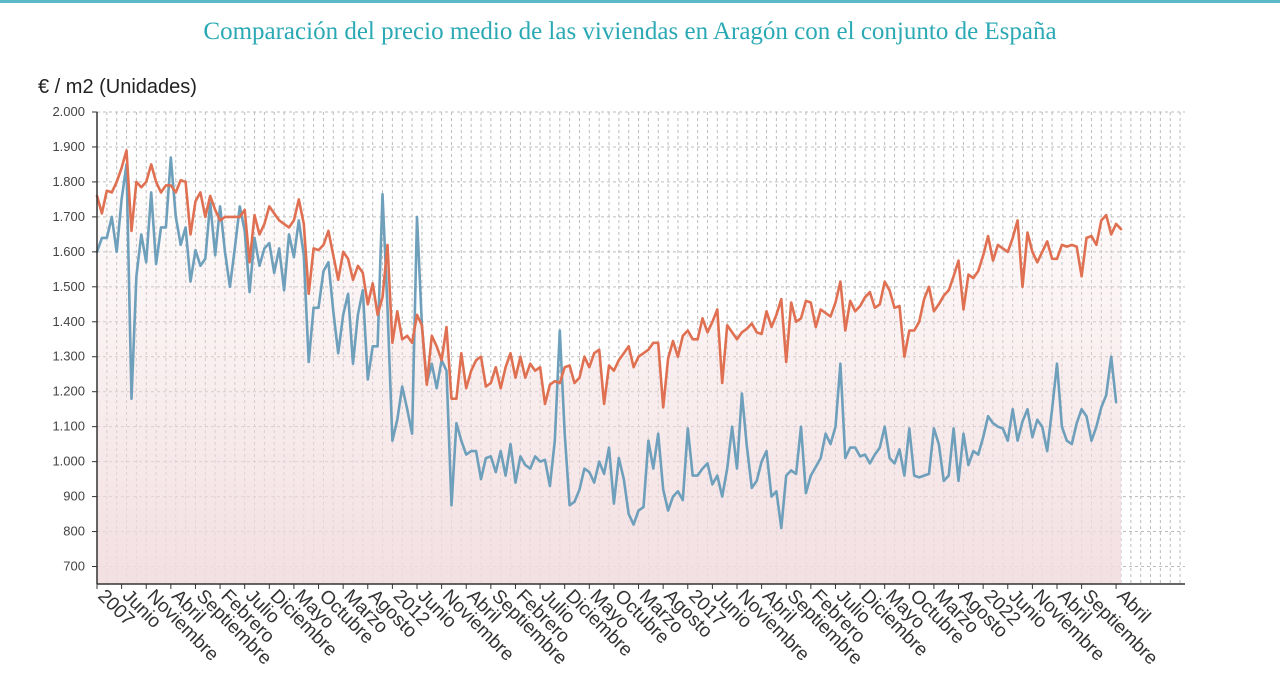  What do you see at coordinates (74, 496) in the screenshot?
I see `y-tick-label: 900` at bounding box center [74, 496].